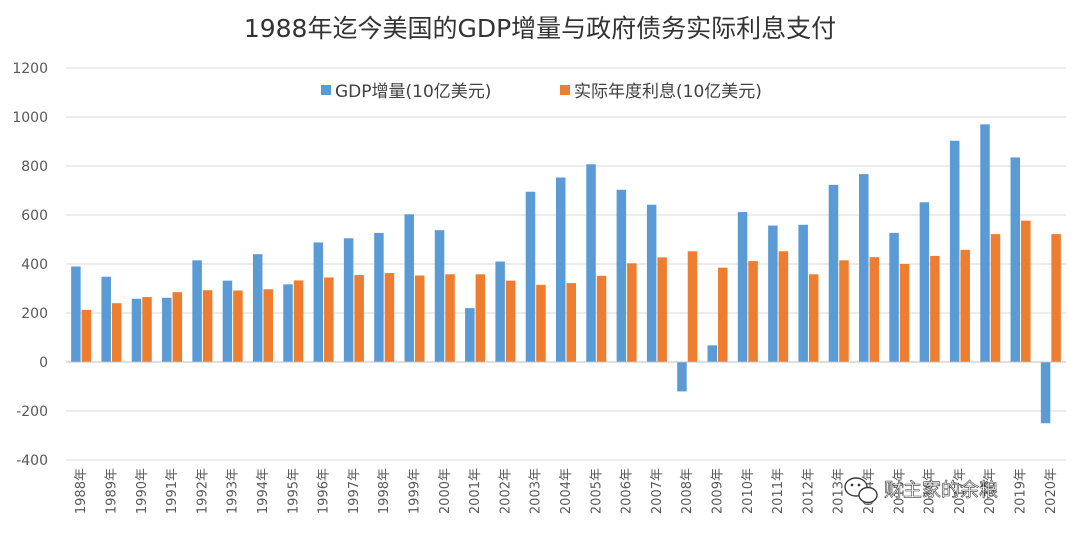  Describe the element at coordinates (329, 319) in the screenshot. I see `bar-interest-1996年` at that location.